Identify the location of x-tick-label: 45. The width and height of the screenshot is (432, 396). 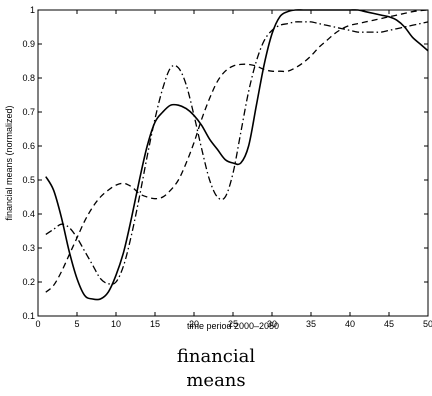
(389, 324).